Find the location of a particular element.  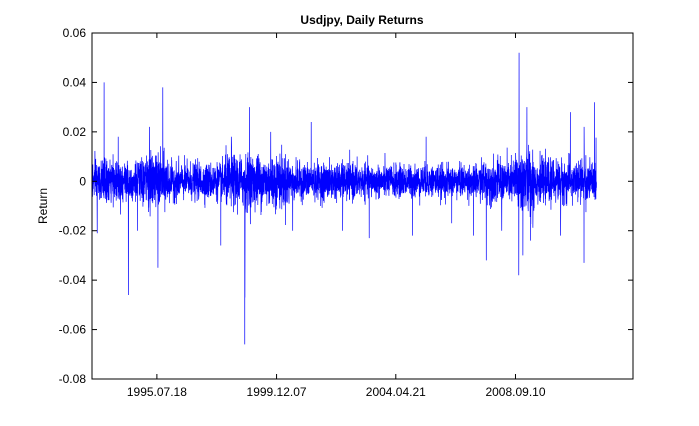

x-tick-label: 1995.07.18 is located at coordinates (157, 392).